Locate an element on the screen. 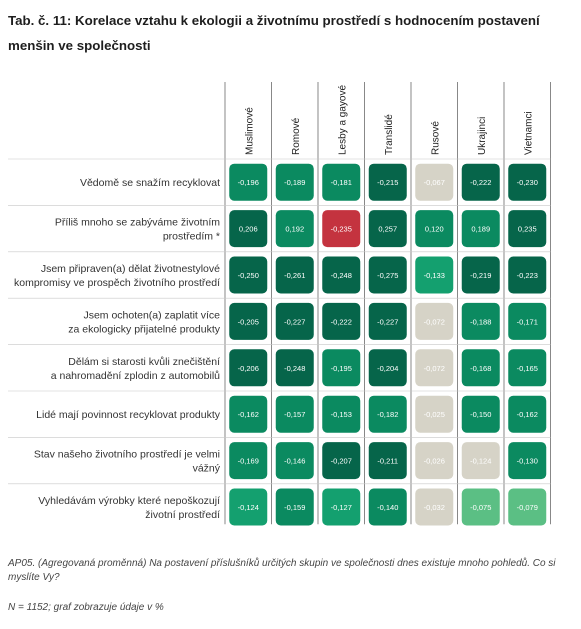  cell-value-label: -0,150 is located at coordinates (480, 414).